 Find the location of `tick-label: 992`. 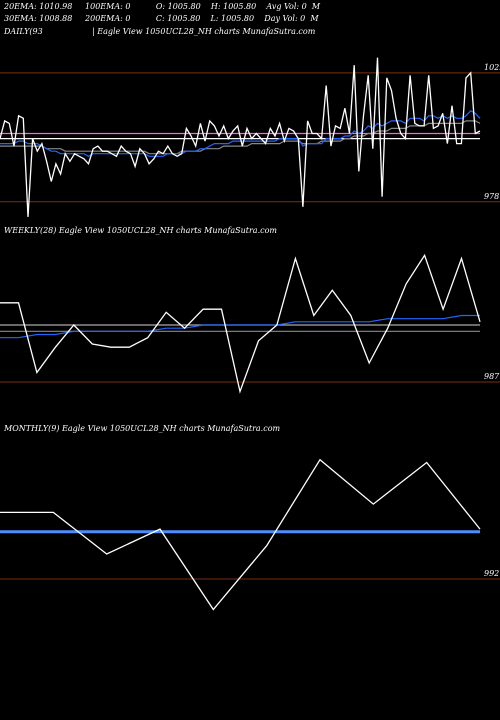

tick-label: 992 is located at coordinates (491, 573).